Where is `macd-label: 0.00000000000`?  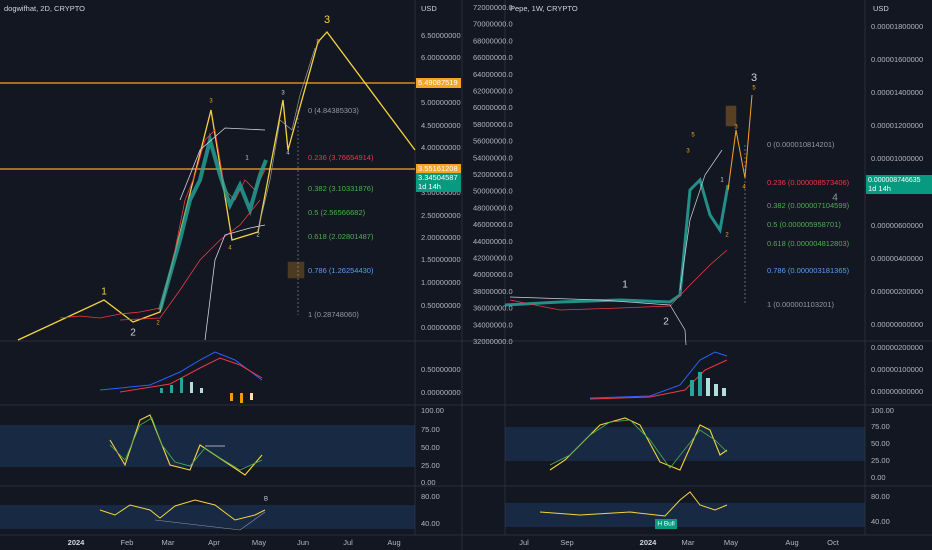 macd-label: 0.00000000000 is located at coordinates (897, 391).